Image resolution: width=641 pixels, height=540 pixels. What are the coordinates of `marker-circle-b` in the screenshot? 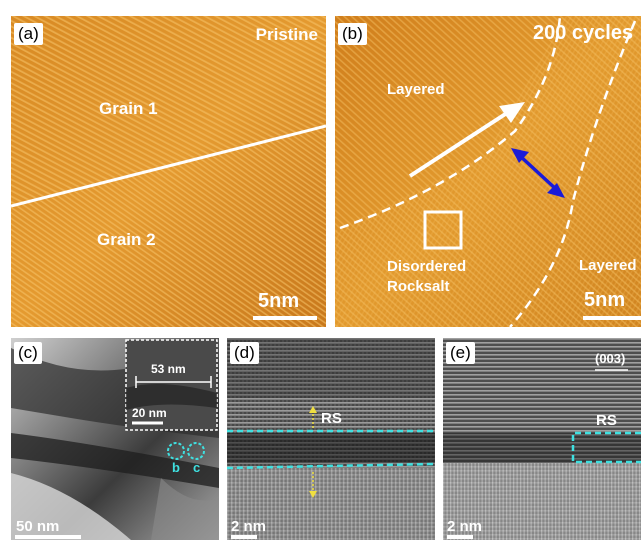 It's located at (176, 451).